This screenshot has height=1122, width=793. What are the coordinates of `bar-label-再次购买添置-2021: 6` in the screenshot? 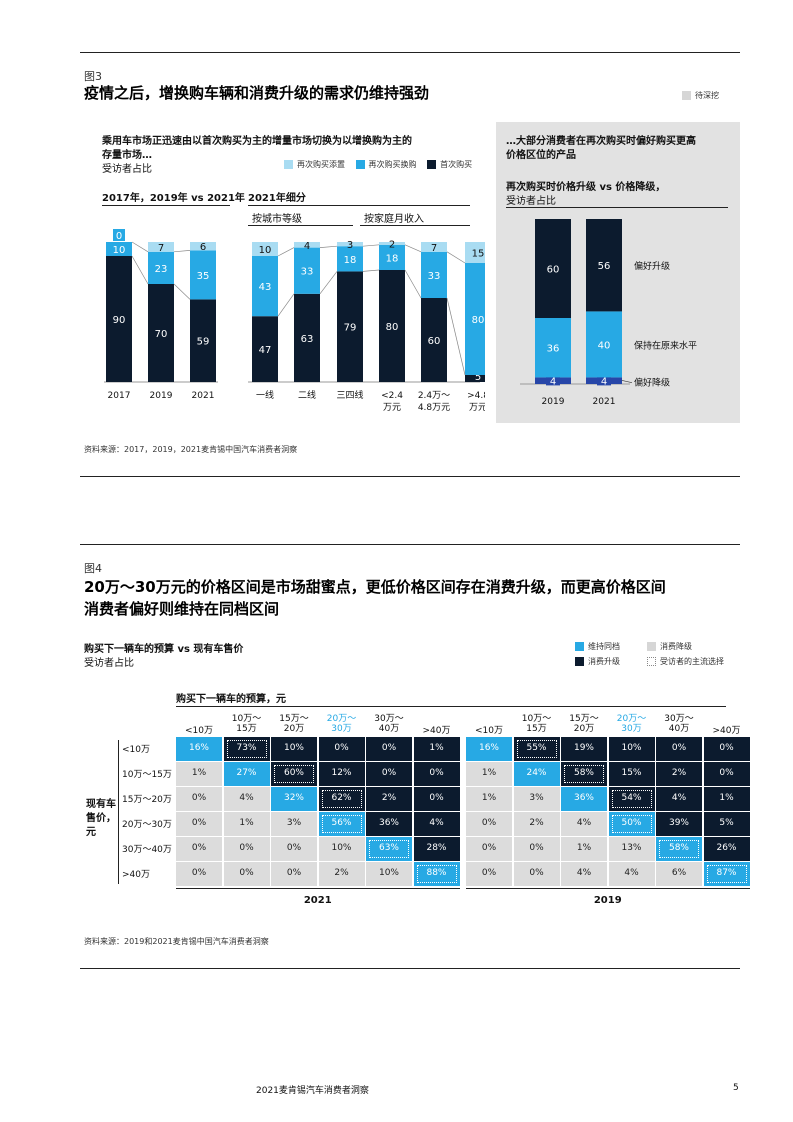 It's located at (203, 247).